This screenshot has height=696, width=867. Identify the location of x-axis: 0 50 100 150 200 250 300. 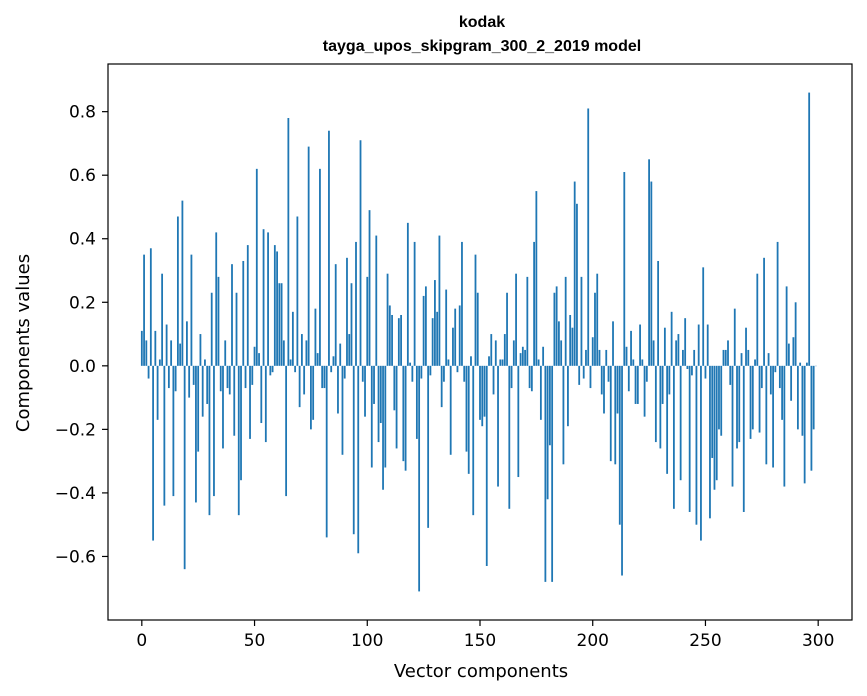
(485, 635).